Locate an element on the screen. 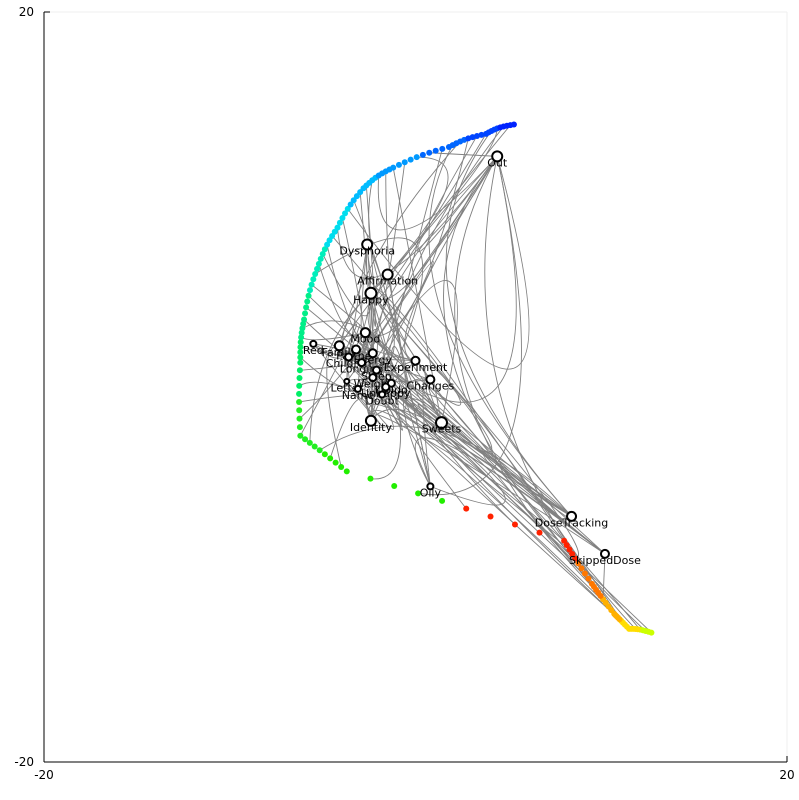  node-label-24: SkippedDose is located at coordinates (605, 560).